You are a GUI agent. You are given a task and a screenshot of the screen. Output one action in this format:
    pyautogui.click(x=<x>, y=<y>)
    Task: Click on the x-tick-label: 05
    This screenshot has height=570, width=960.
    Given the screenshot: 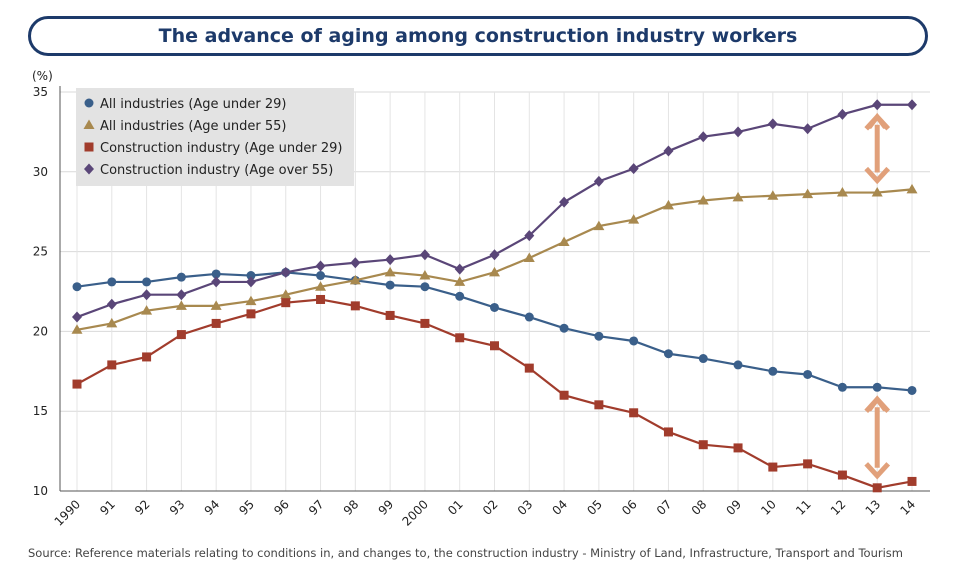 What is the action you would take?
    pyautogui.click(x=594, y=507)
    